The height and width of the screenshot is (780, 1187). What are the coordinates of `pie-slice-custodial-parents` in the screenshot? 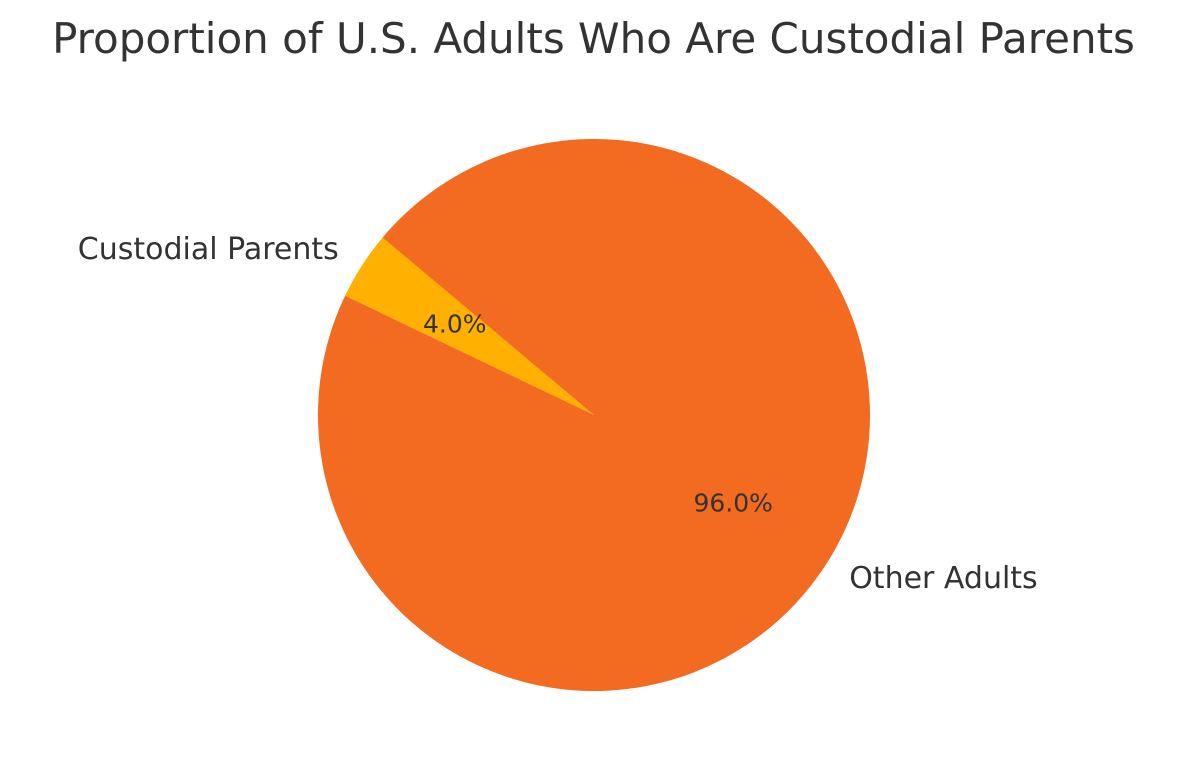 It's located at (469, 326).